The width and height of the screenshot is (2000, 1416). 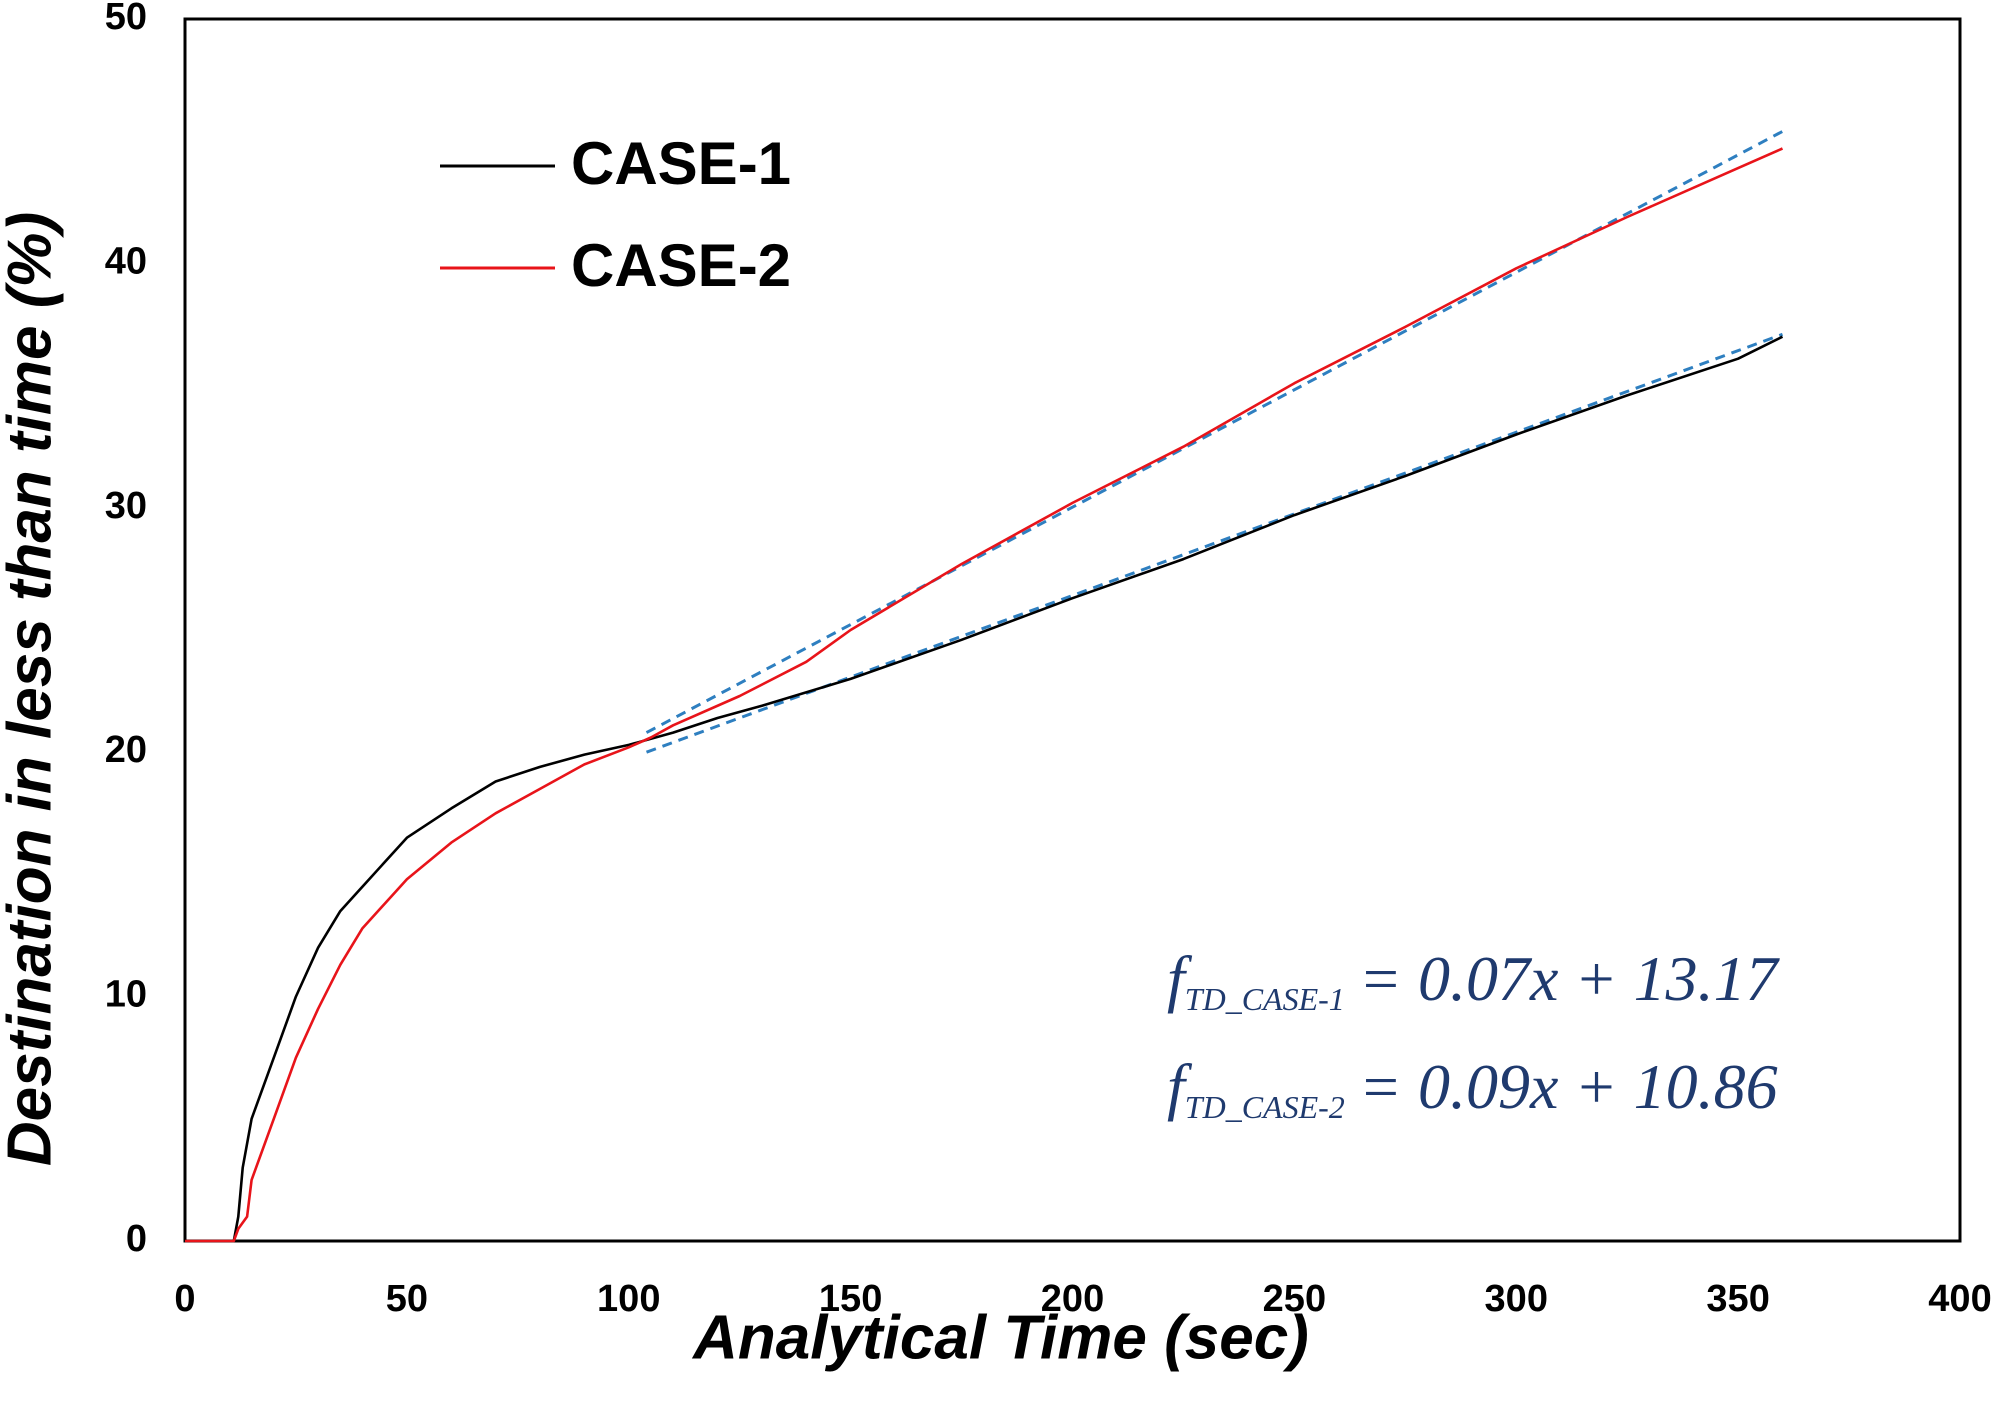 I want to click on x-tick-label: 100, so click(x=628, y=1299).